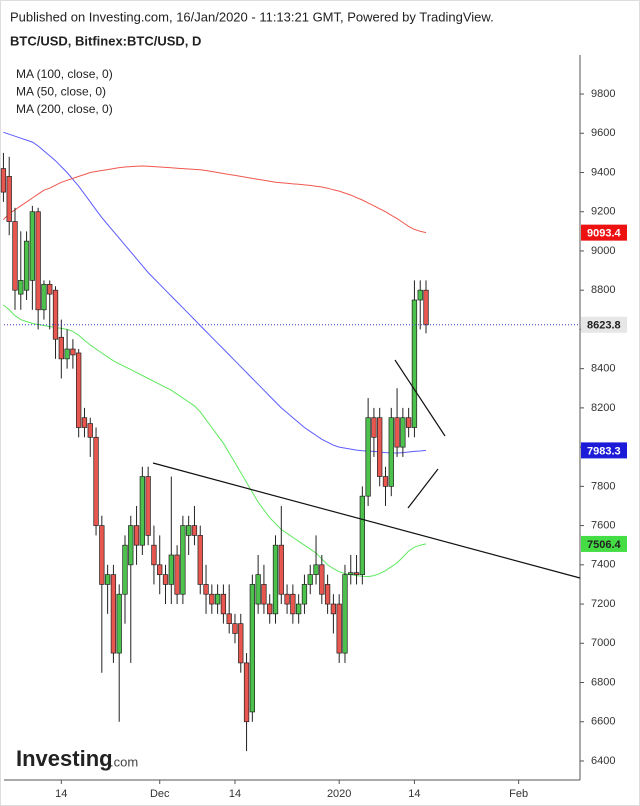 The height and width of the screenshot is (806, 640). I want to click on legend-entry: MA (100, close, 0), so click(64, 74).